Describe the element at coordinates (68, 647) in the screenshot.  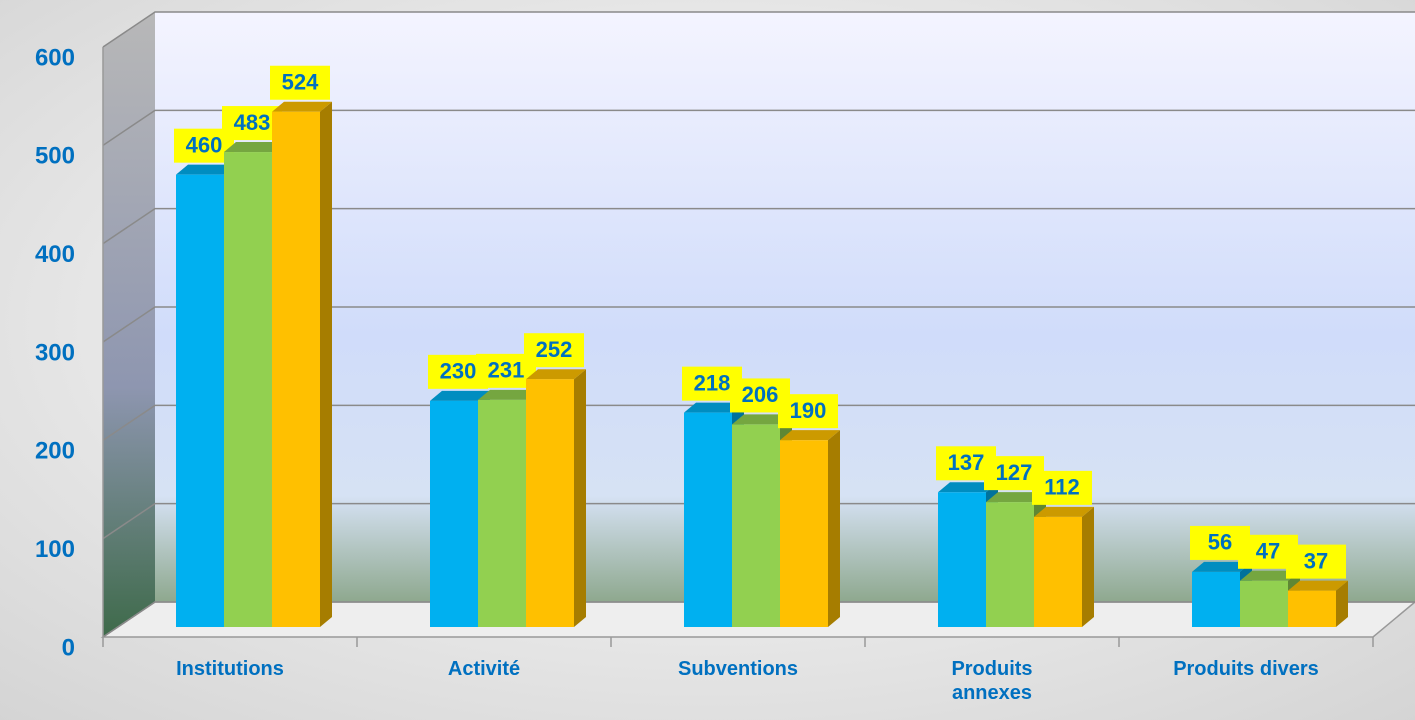
I see `y-tick-label: 0` at that location.